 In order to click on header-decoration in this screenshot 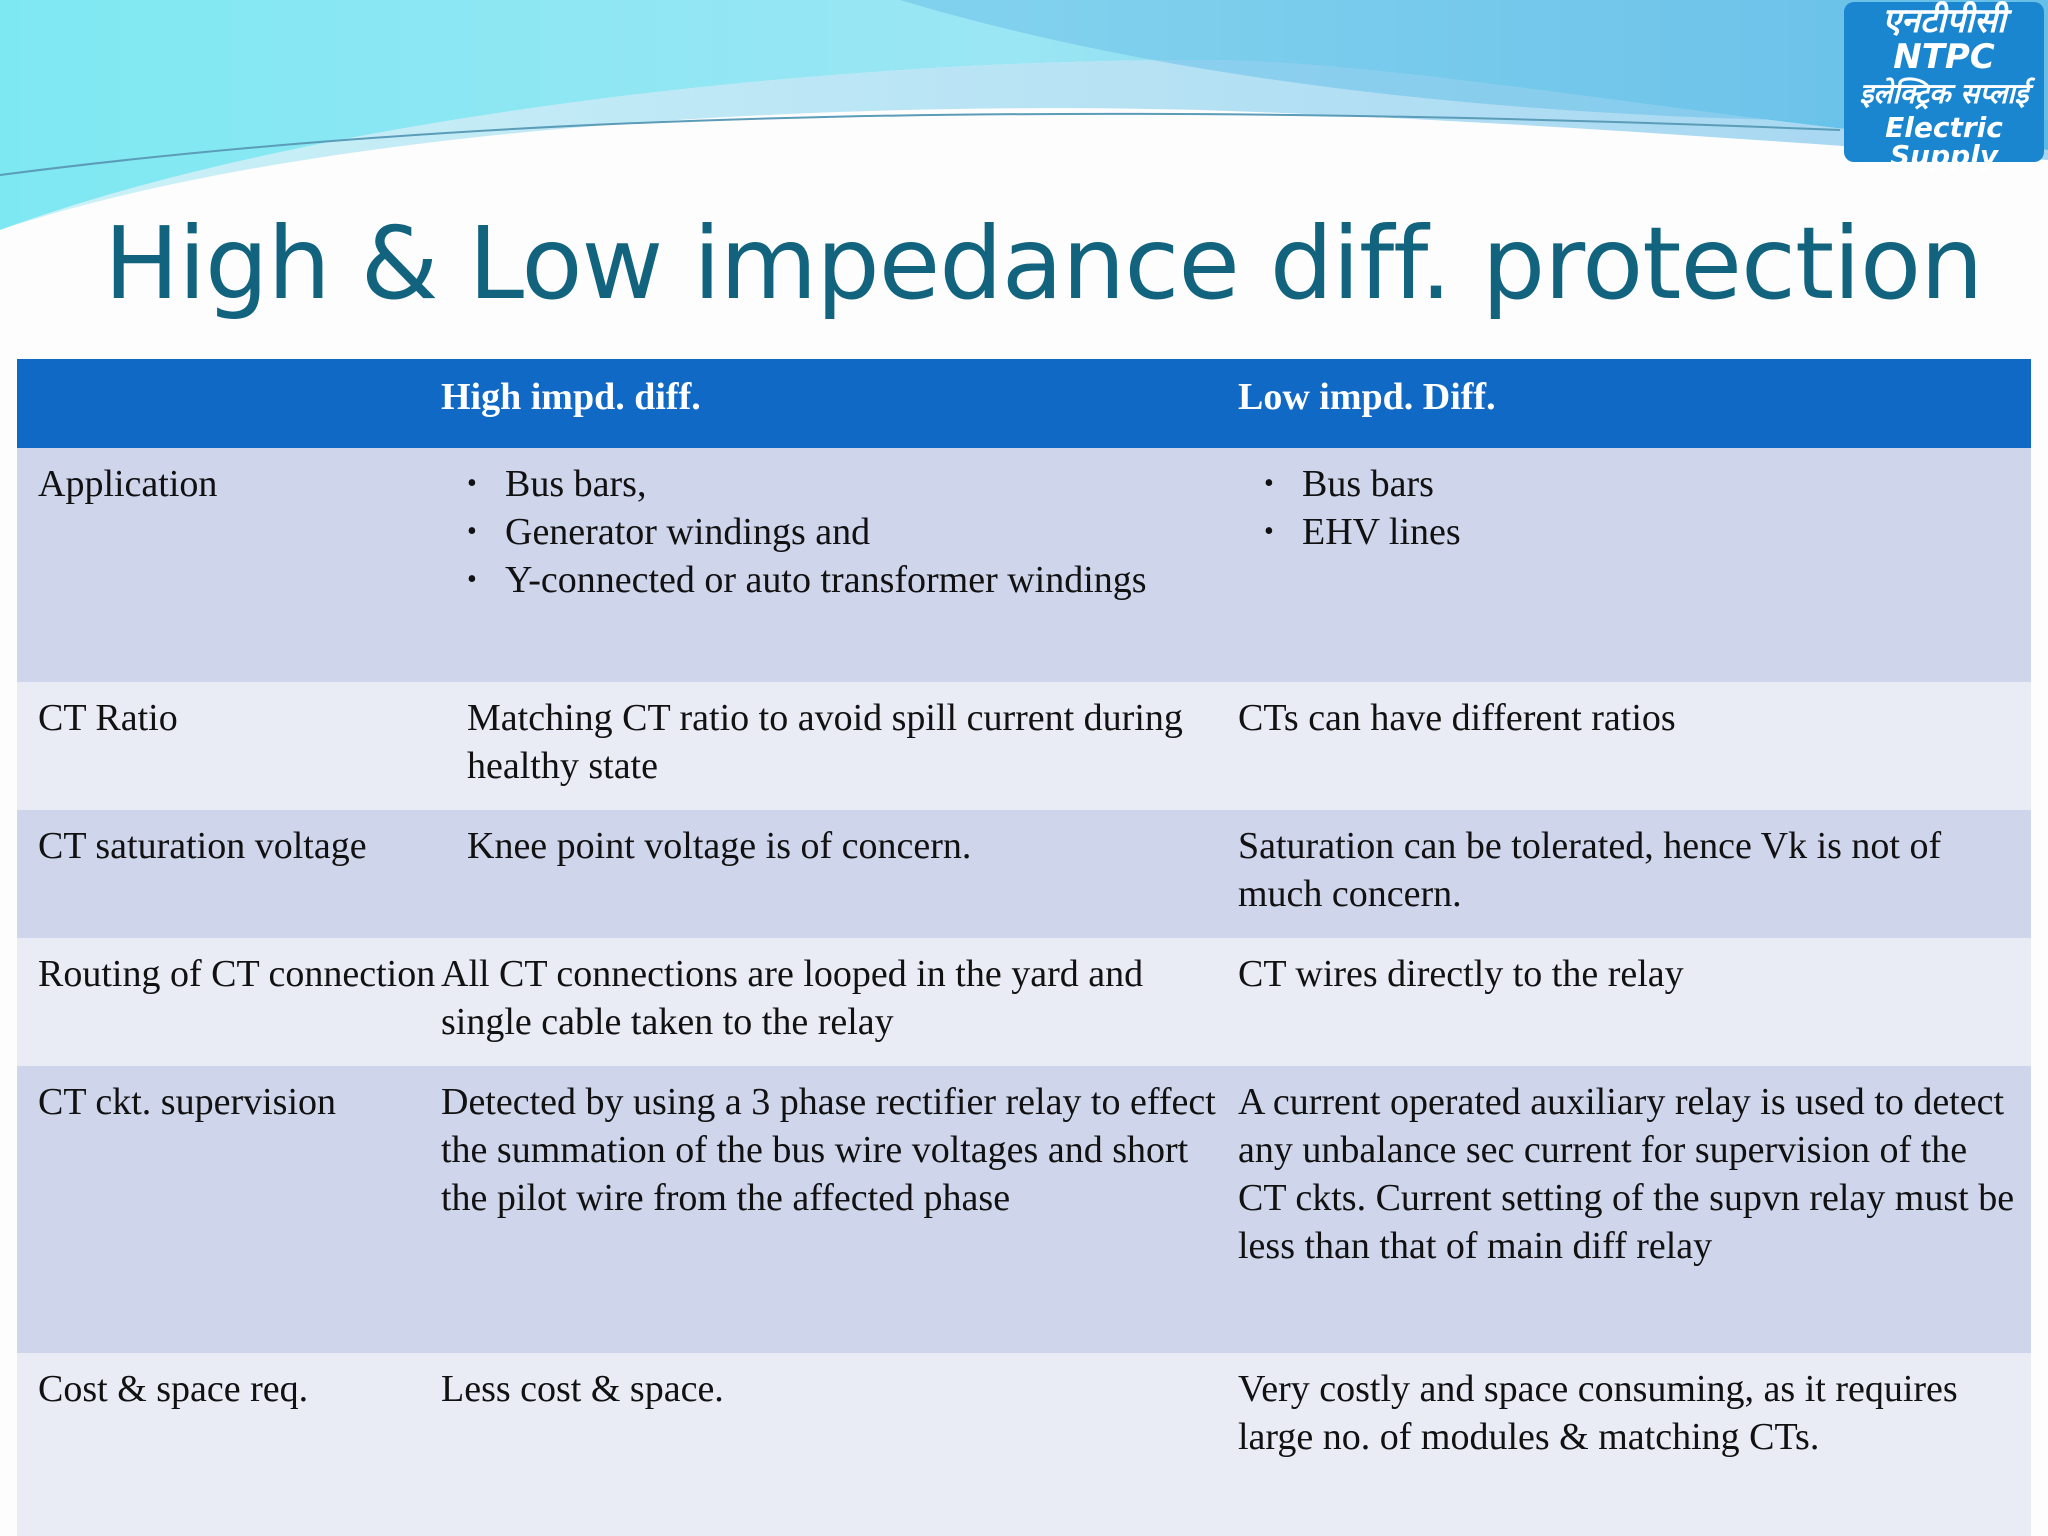, I will do `click(1024, 115)`.